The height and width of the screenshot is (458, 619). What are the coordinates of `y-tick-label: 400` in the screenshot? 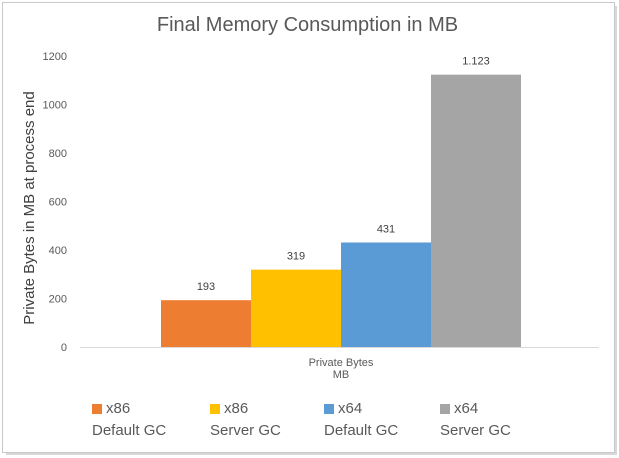 It's located at (58, 251).